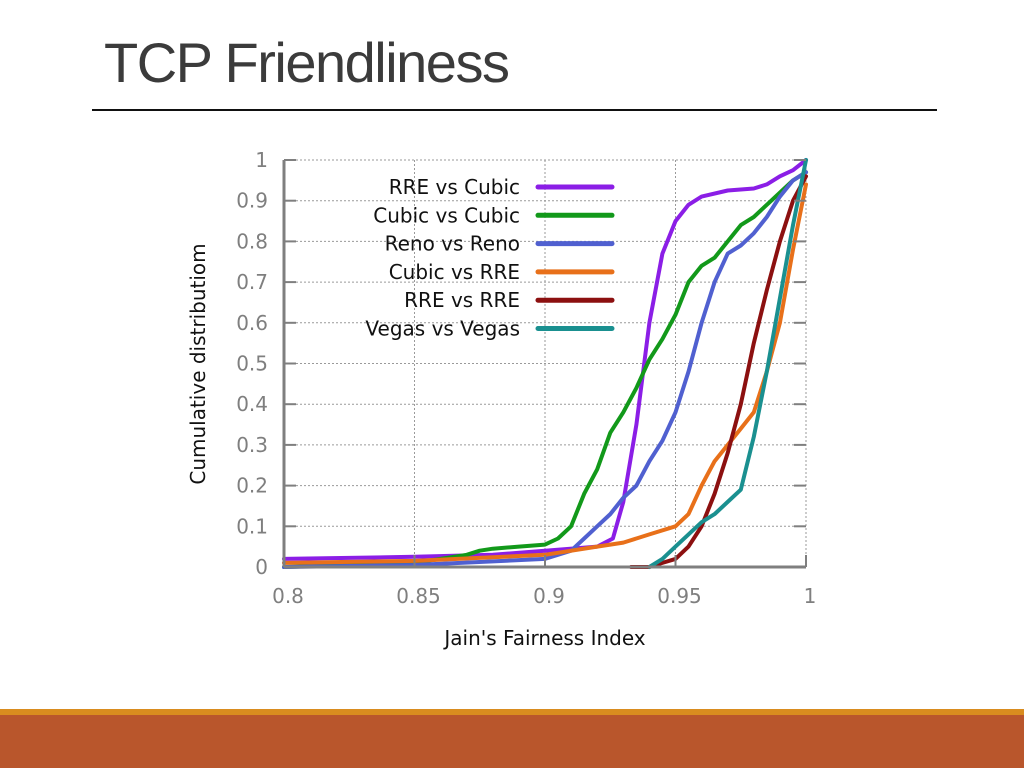 The image size is (1024, 768). I want to click on x-tick-label: 0.95, so click(679, 596).